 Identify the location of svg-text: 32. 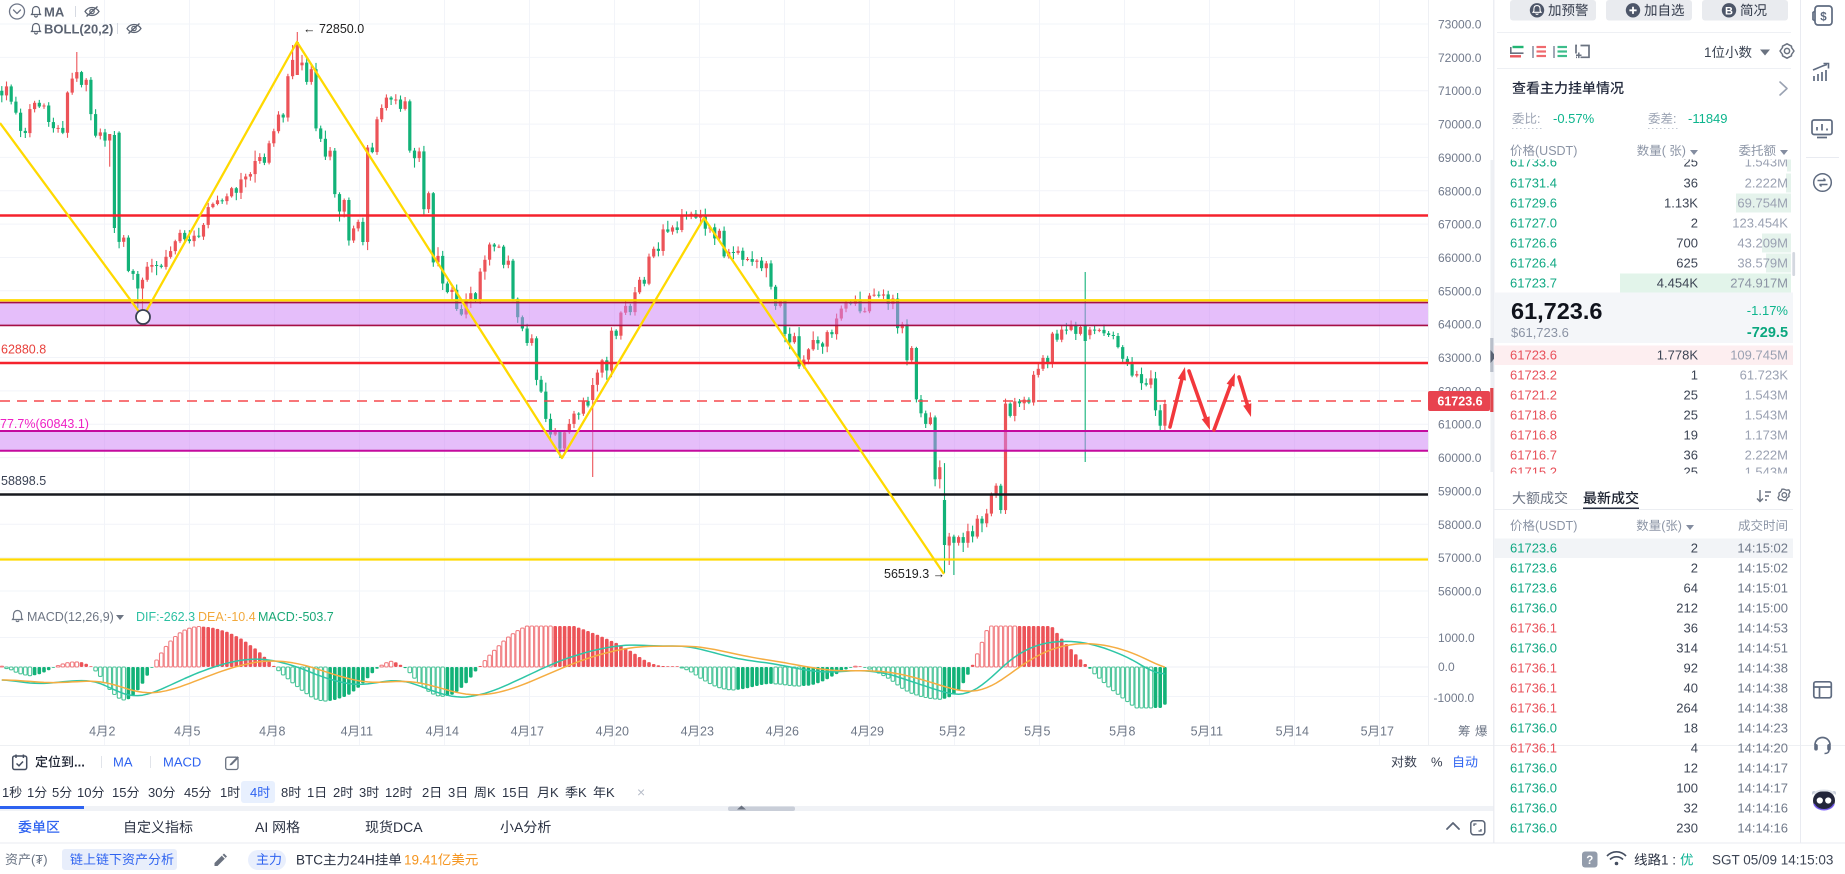
(1691, 808).